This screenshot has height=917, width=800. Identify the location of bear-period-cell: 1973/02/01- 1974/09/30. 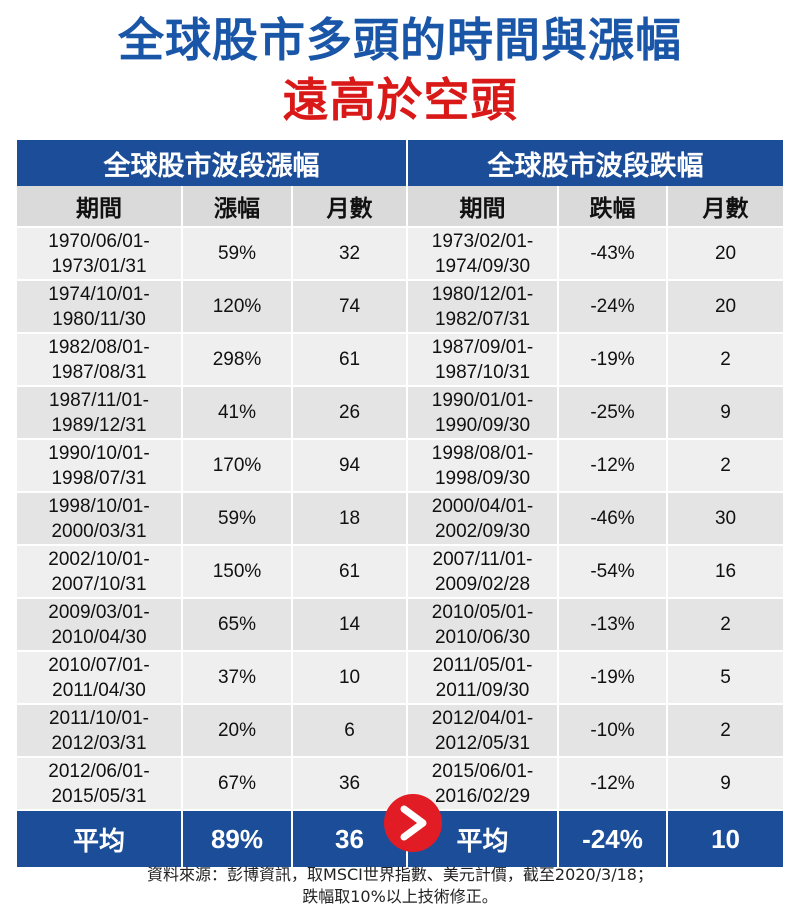
(483, 253).